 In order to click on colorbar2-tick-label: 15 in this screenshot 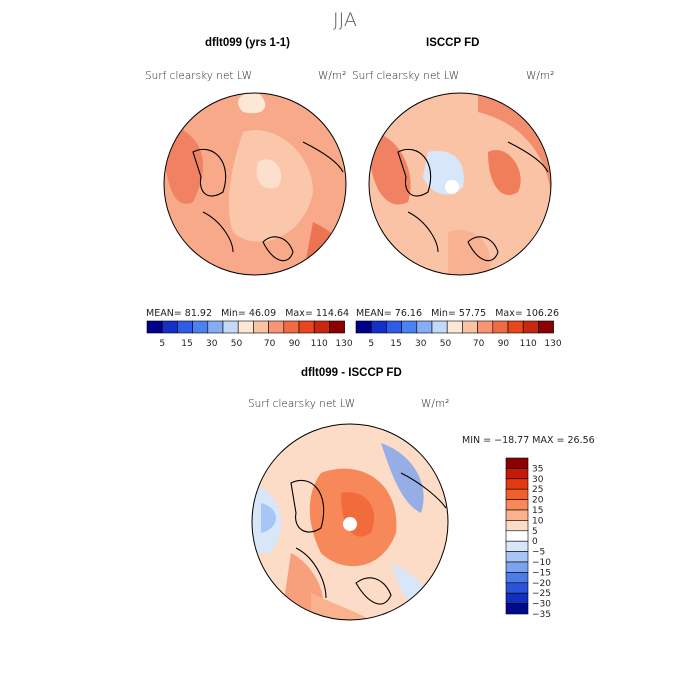, I will do `click(395, 344)`.